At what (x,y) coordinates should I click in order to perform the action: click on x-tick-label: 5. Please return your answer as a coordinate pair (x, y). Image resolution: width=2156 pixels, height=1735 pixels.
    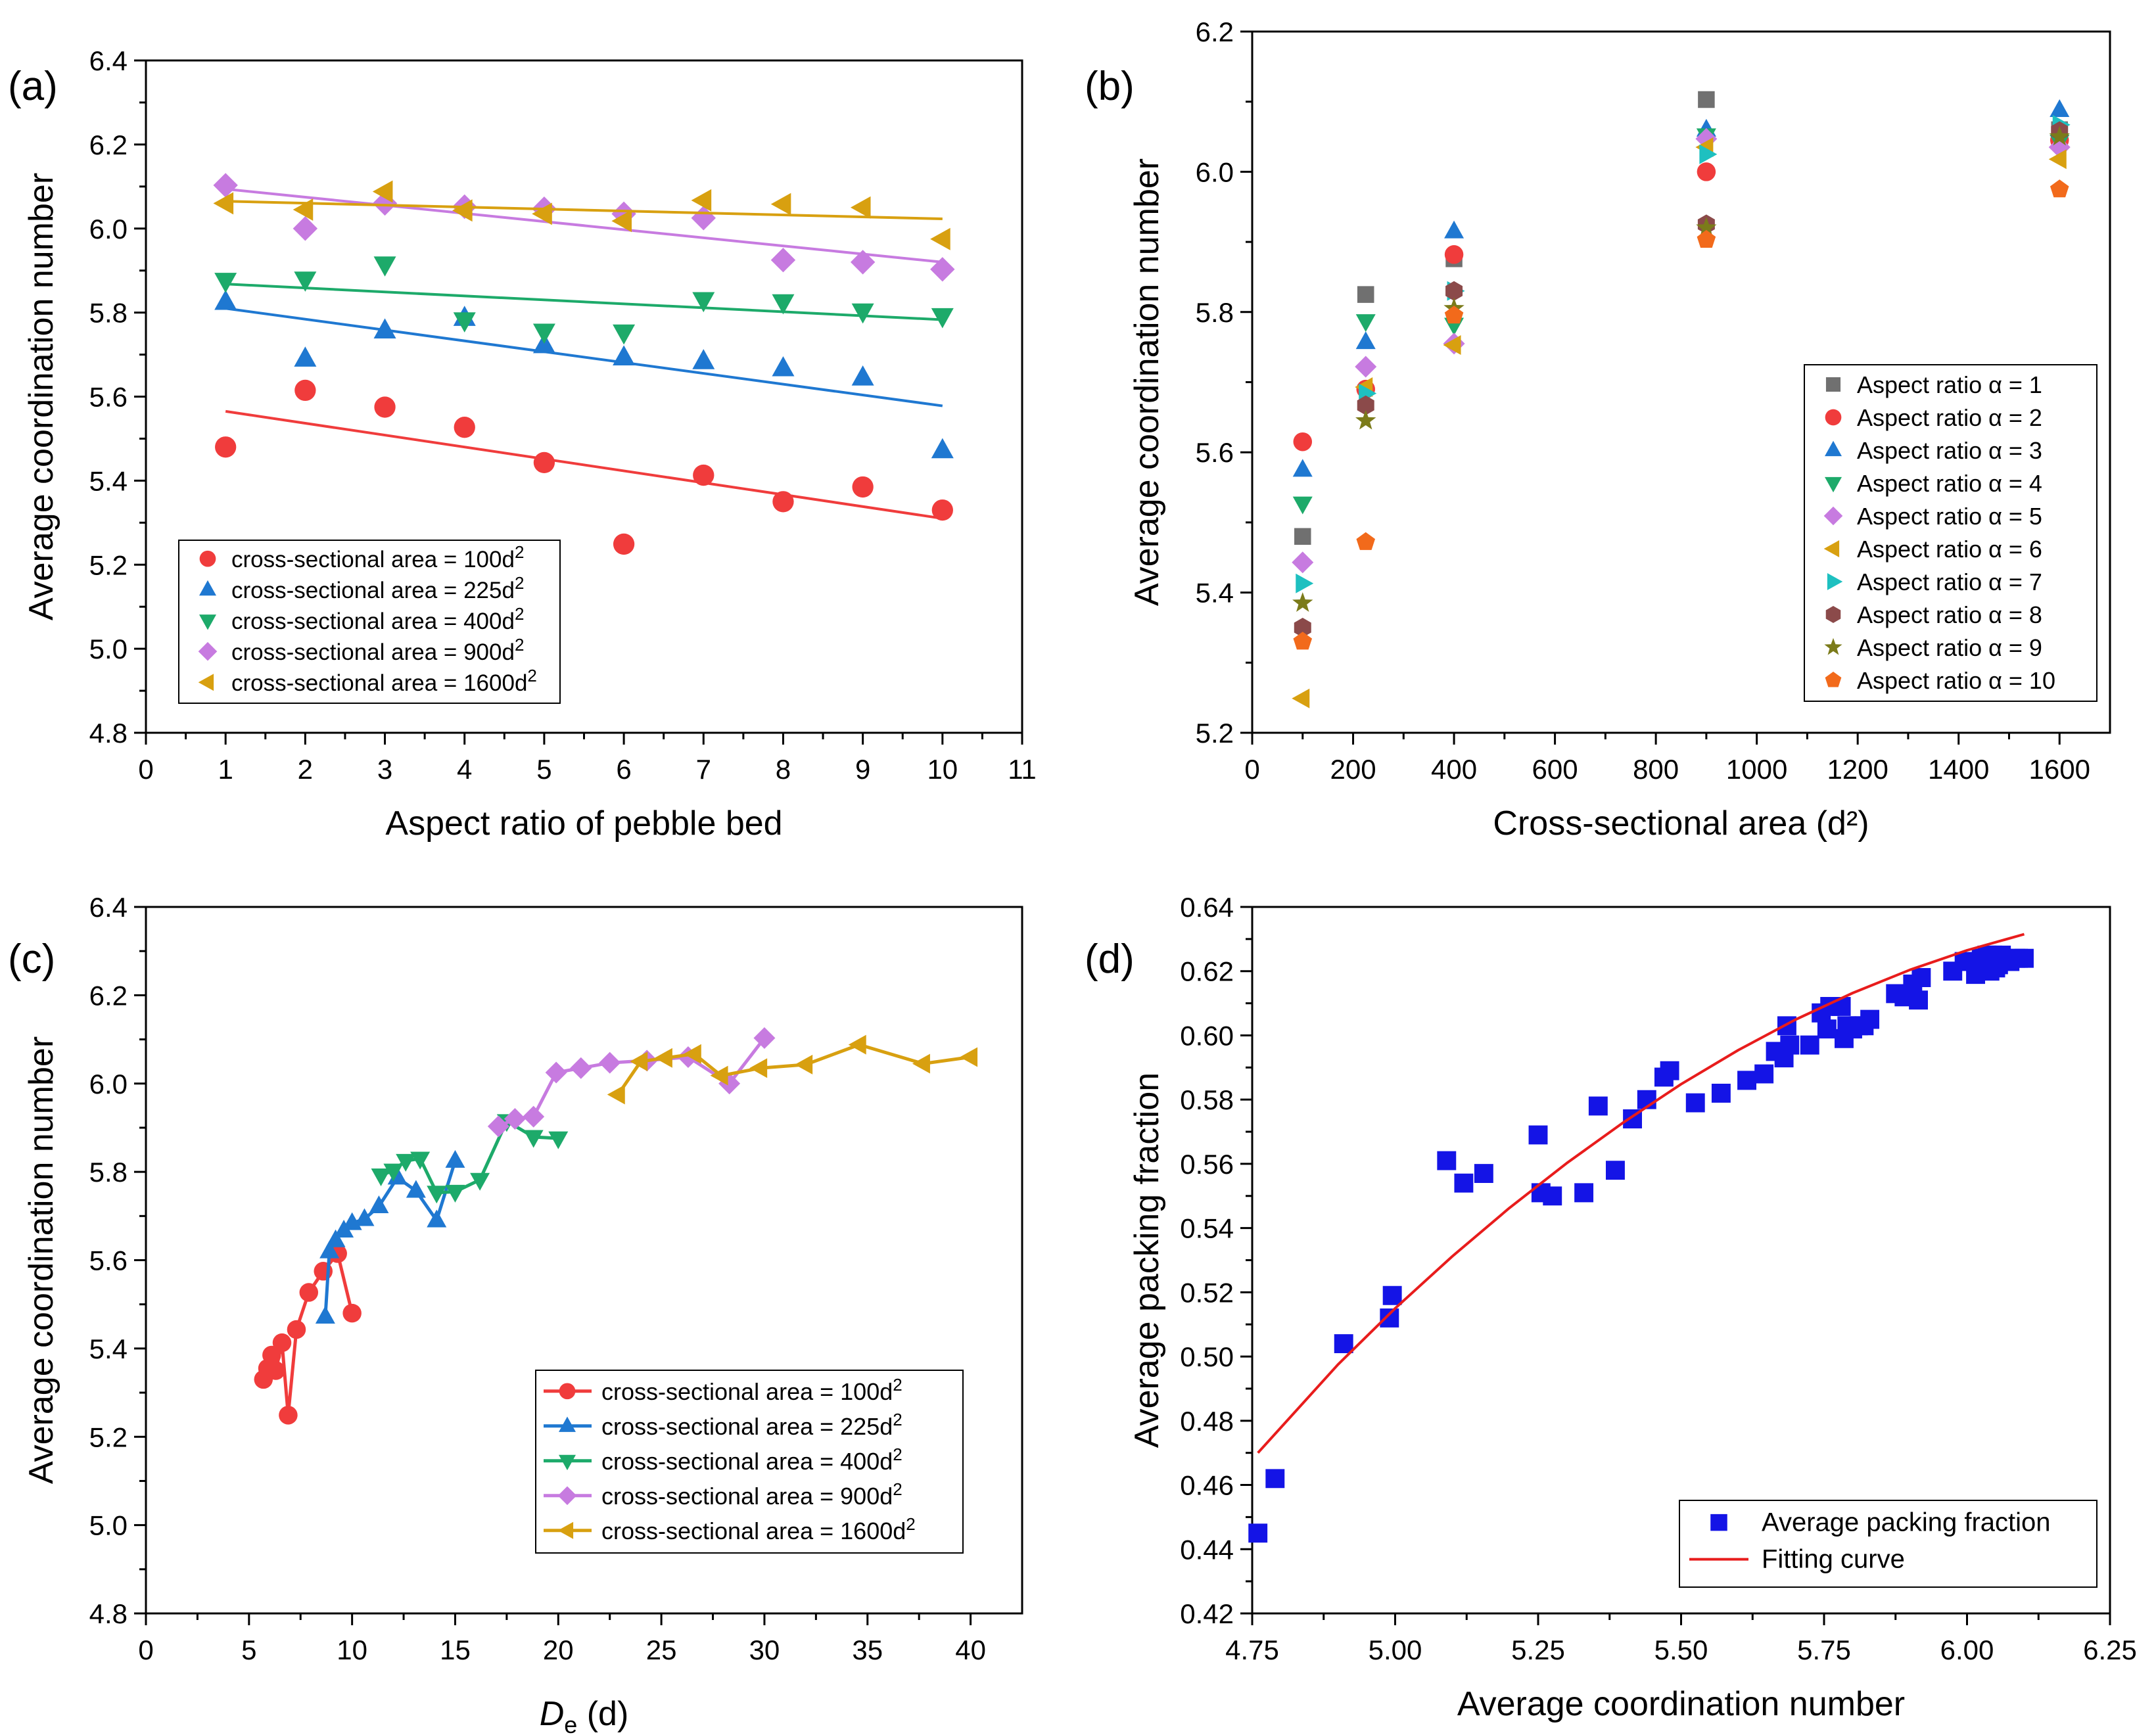
    Looking at the image, I should click on (249, 1650).